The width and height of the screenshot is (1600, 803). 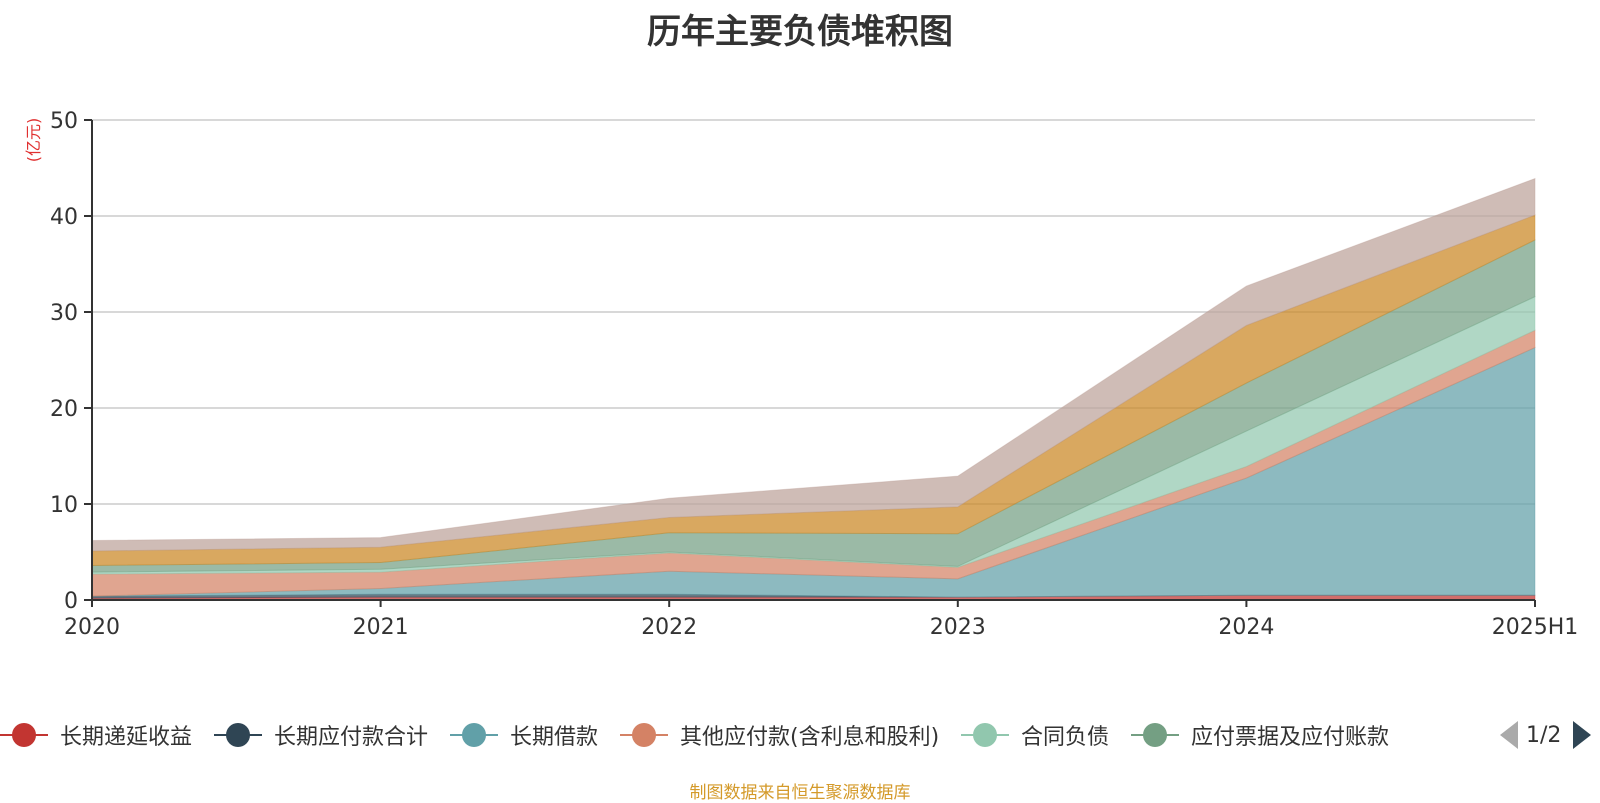 What do you see at coordinates (64, 505) in the screenshot?
I see `y-tick-label: 10` at bounding box center [64, 505].